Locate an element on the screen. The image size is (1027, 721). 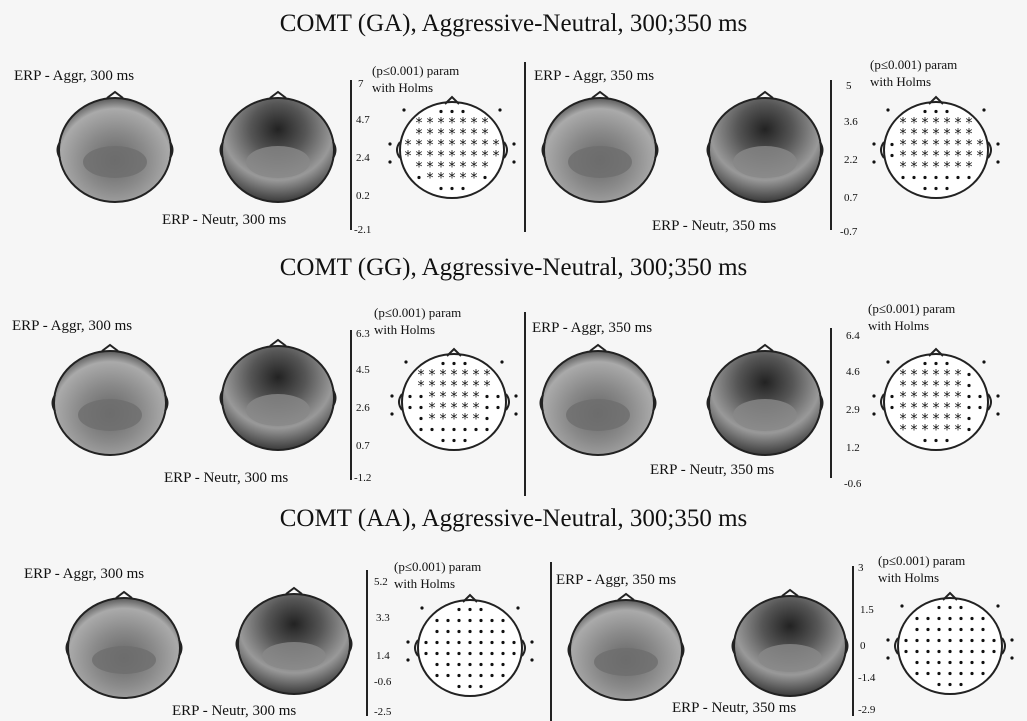
scale-tick: 7 is located at coordinates (361, 84).